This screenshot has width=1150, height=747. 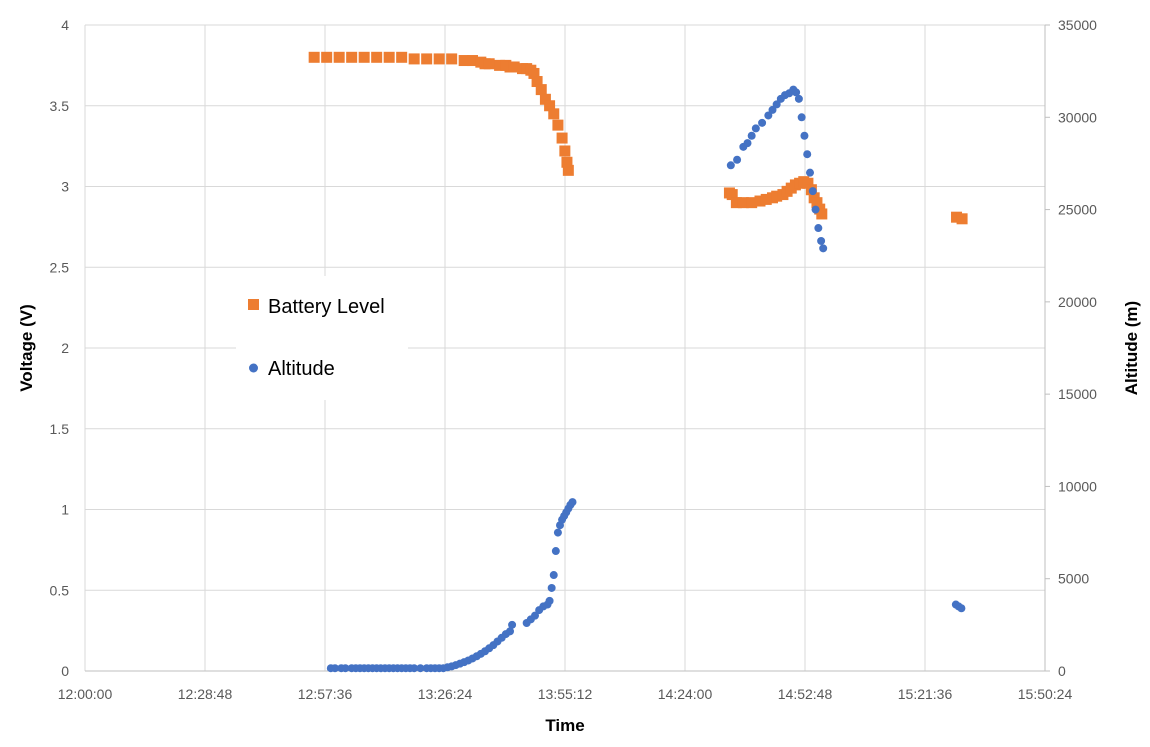 What do you see at coordinates (301, 369) in the screenshot?
I see `legend-label-altitude: Altitude` at bounding box center [301, 369].